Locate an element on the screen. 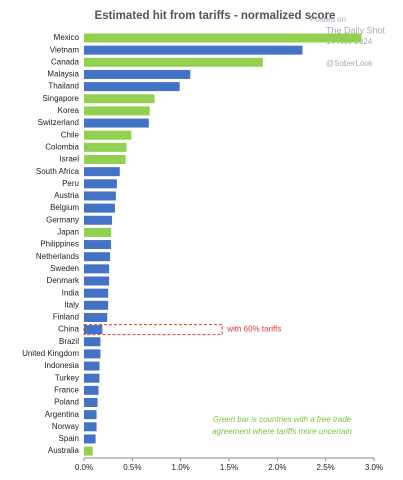 The height and width of the screenshot is (480, 403). y-tick-label: United Kingdom is located at coordinates (50, 353).